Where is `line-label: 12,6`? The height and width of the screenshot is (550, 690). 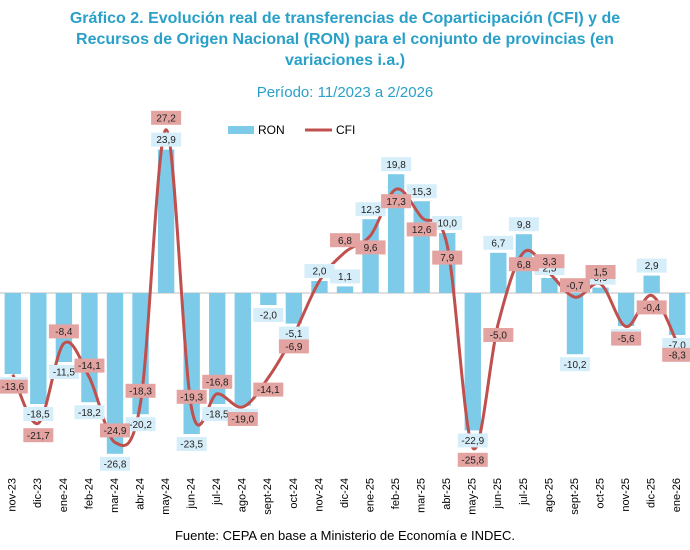
line-label: 12,6 is located at coordinates (422, 230).